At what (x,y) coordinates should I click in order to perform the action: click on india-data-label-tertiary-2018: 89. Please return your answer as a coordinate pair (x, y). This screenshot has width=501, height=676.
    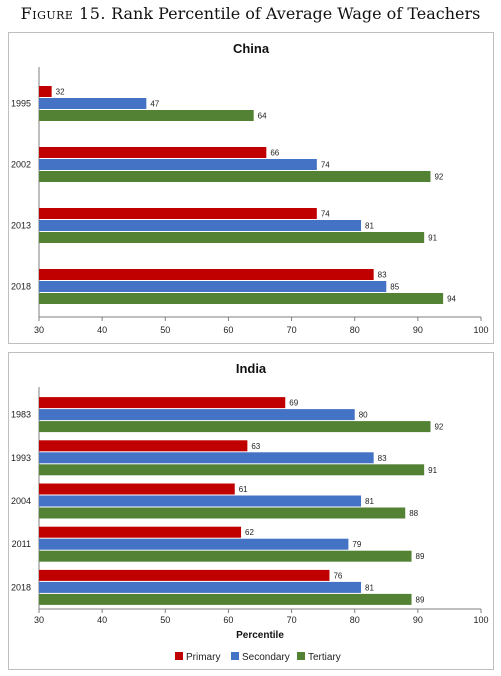
    Looking at the image, I should click on (420, 599).